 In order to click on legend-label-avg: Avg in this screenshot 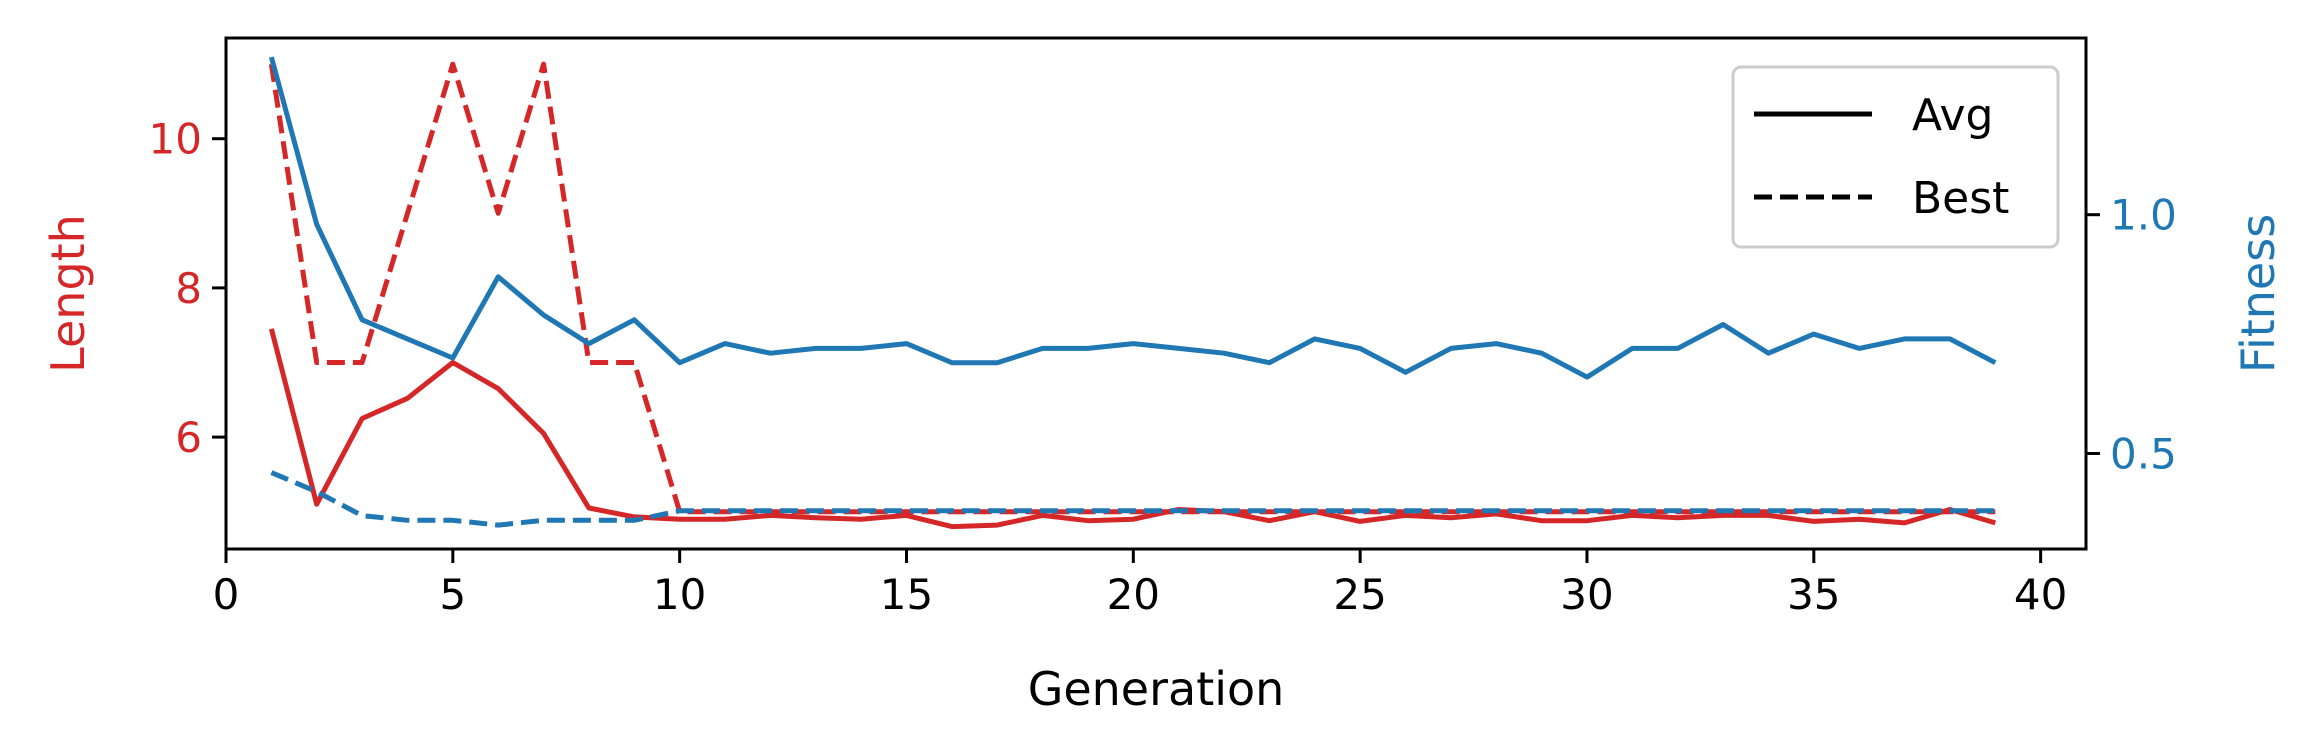, I will do `click(1953, 115)`.